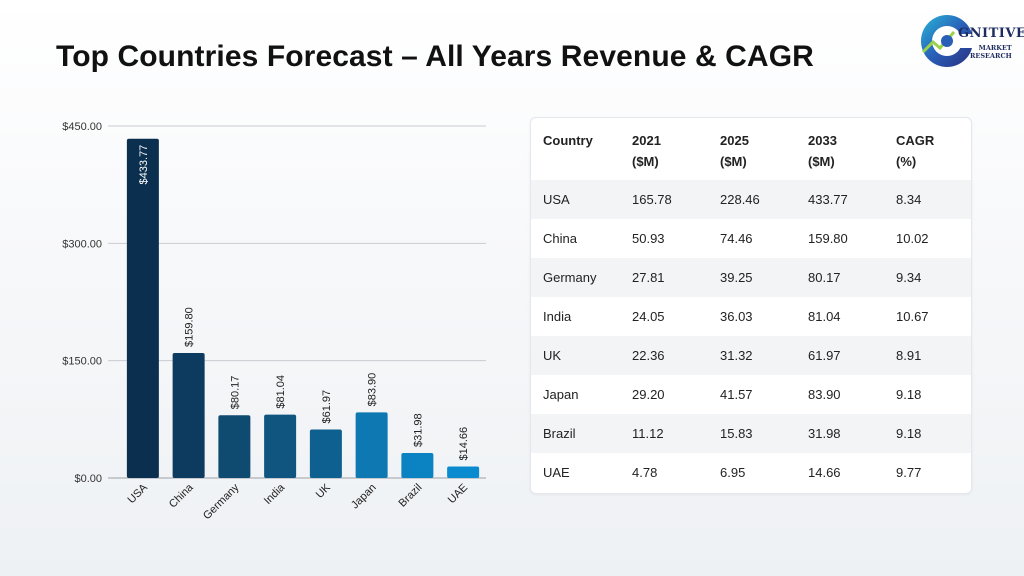  What do you see at coordinates (995, 48) in the screenshot?
I see `logo-sub-line-1: MARKET` at bounding box center [995, 48].